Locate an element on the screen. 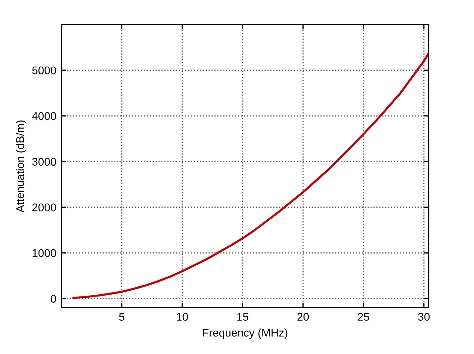 This screenshot has width=474, height=354. y-tick-label: 5000 is located at coordinates (44, 70).